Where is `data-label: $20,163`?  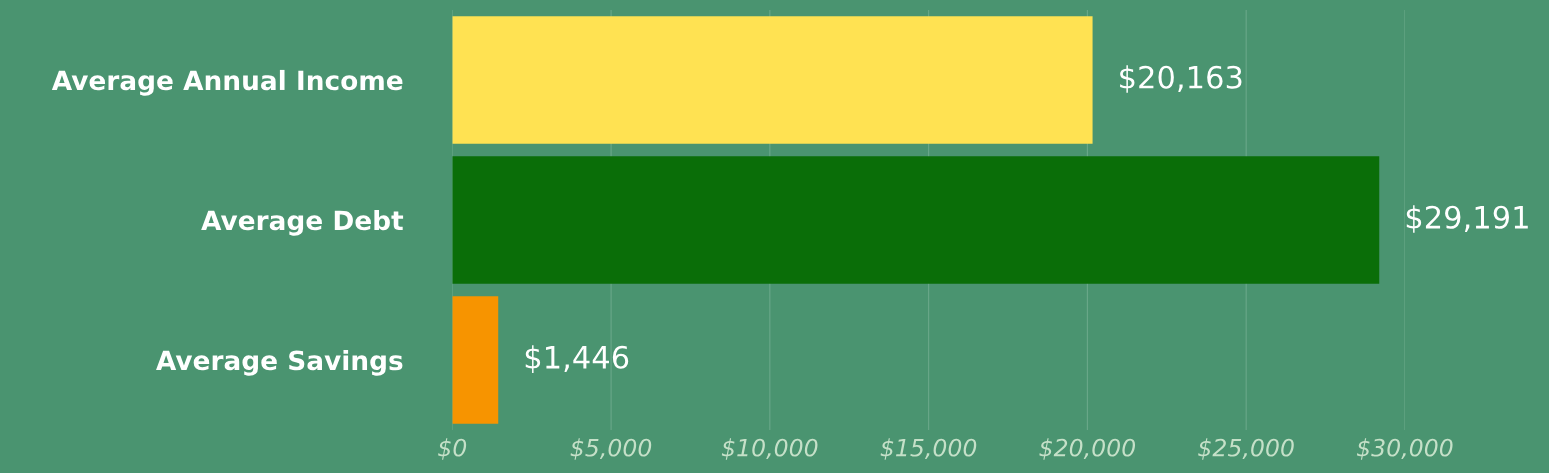
data-label: $20,163 is located at coordinates (1181, 79).